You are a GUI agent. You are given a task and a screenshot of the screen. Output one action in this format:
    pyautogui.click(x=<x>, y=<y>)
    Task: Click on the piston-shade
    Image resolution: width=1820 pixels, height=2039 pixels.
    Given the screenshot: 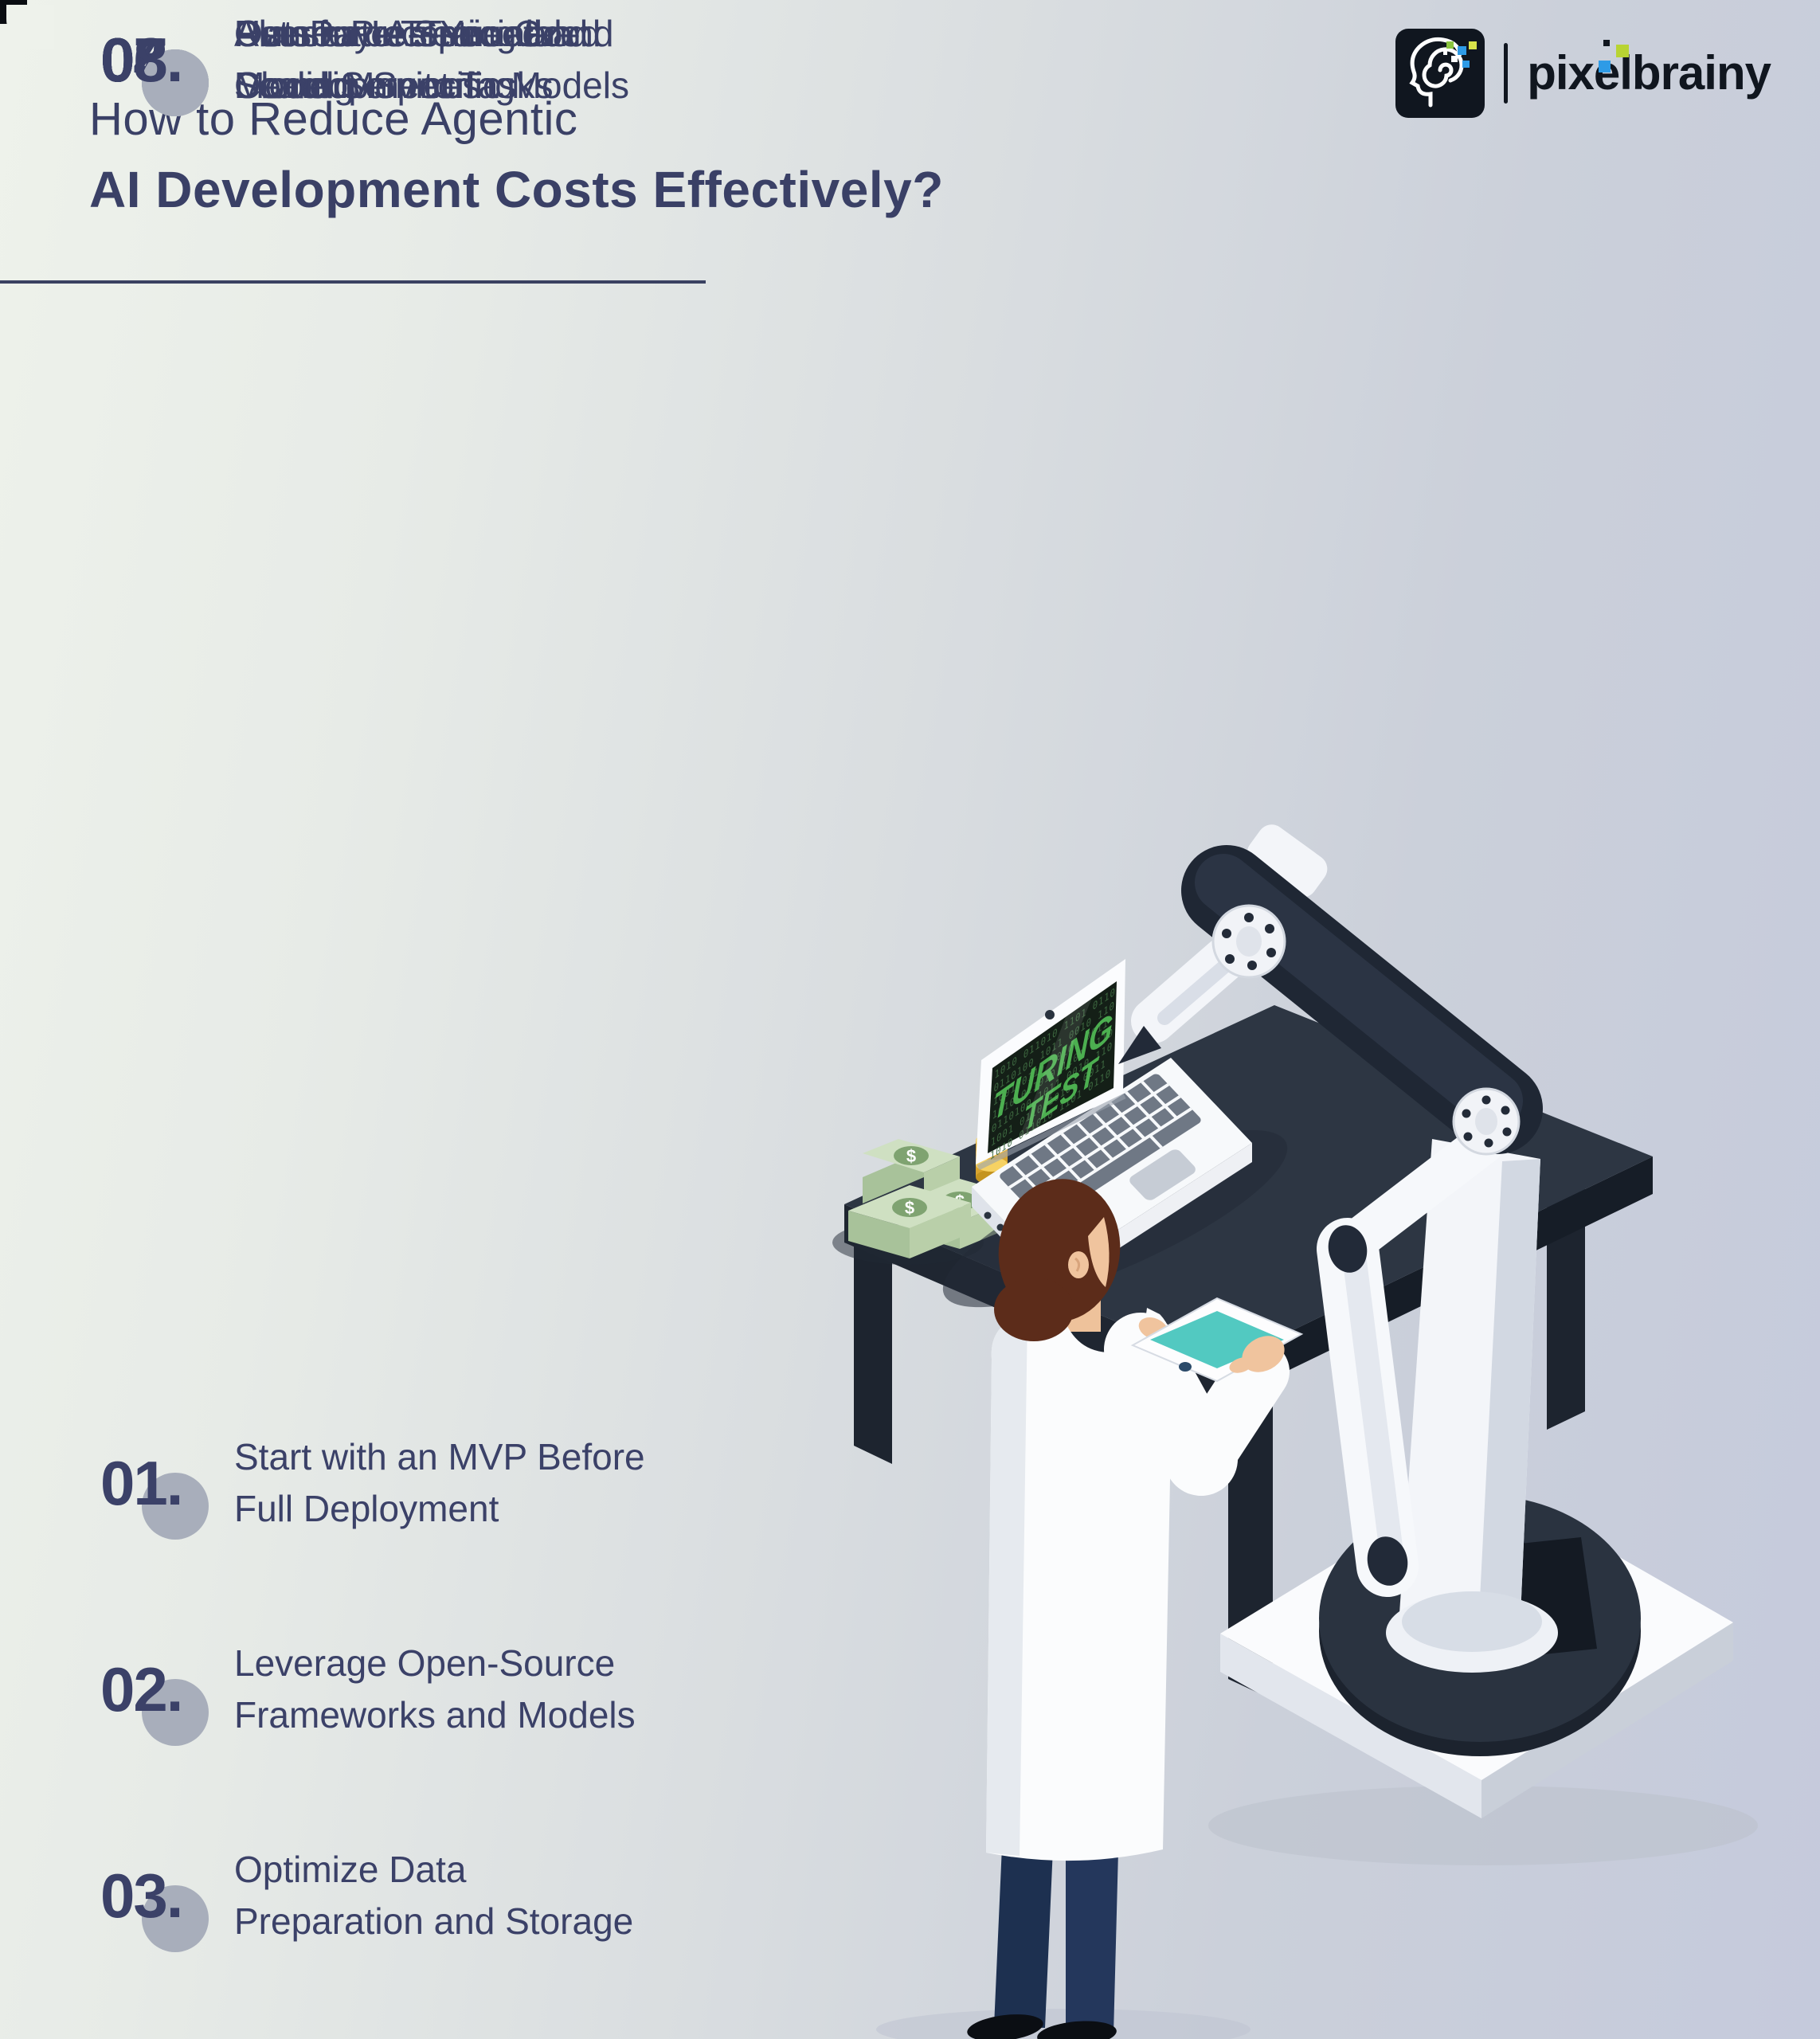 What is the action you would take?
    pyautogui.click(x=1373, y=1407)
    